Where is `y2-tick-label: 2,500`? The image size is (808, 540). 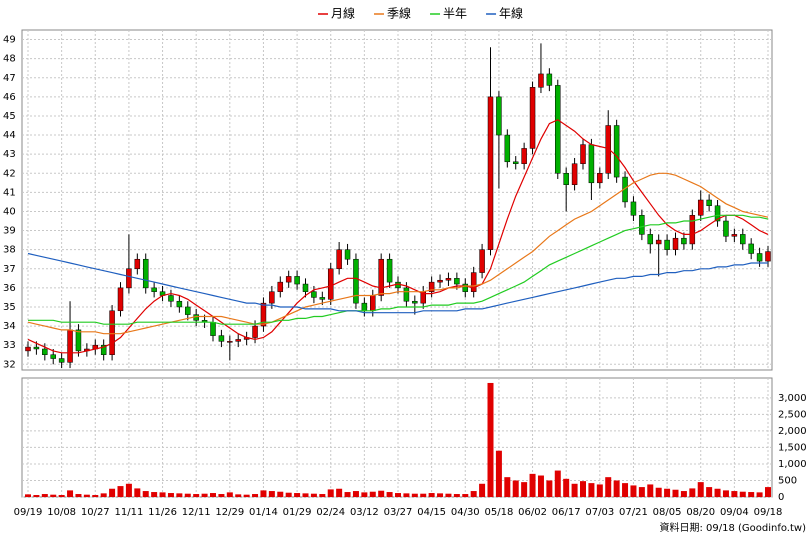 y2-tick-label: 2,500 is located at coordinates (792, 414).